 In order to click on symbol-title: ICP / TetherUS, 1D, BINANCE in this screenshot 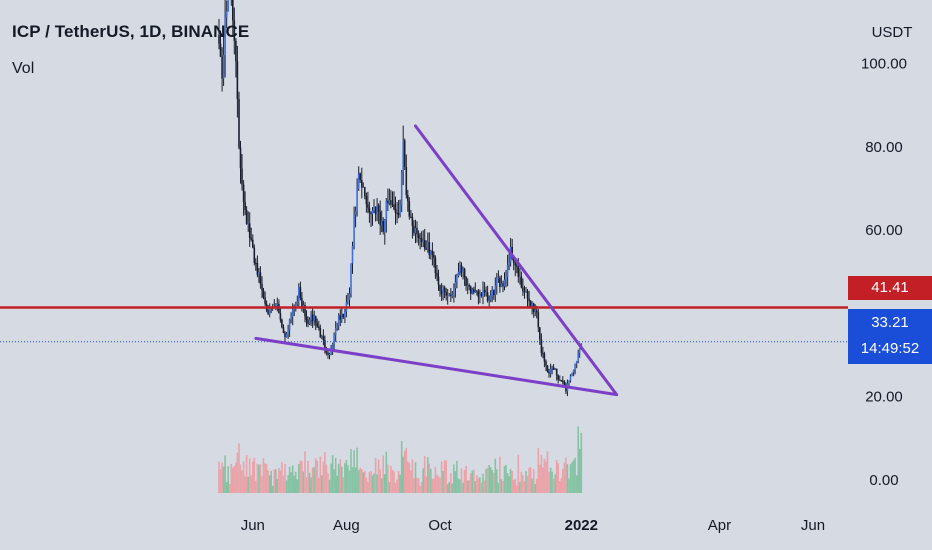, I will do `click(131, 31)`.